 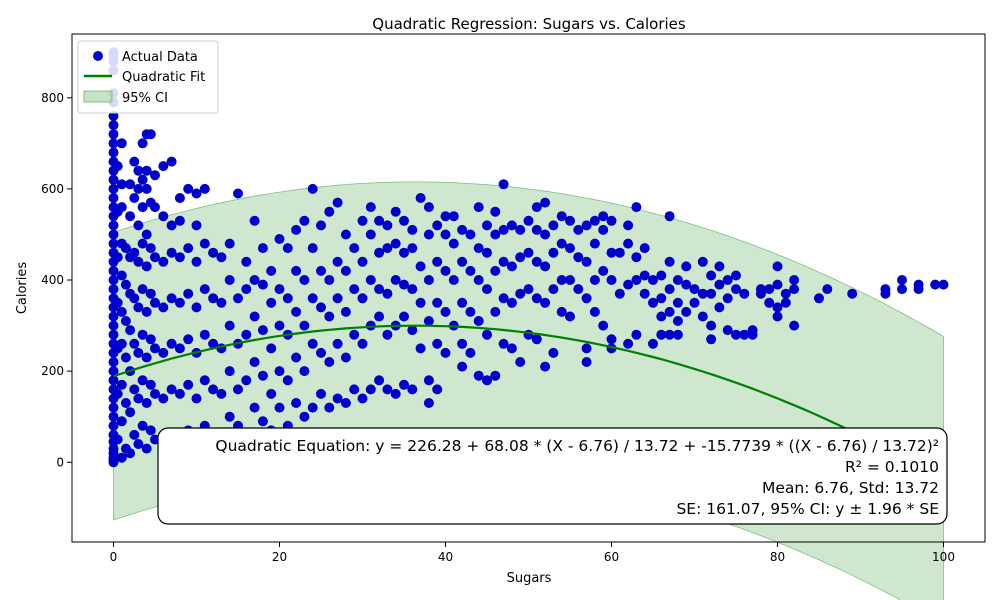 I want to click on legend-marker-actual-data, so click(x=98, y=56).